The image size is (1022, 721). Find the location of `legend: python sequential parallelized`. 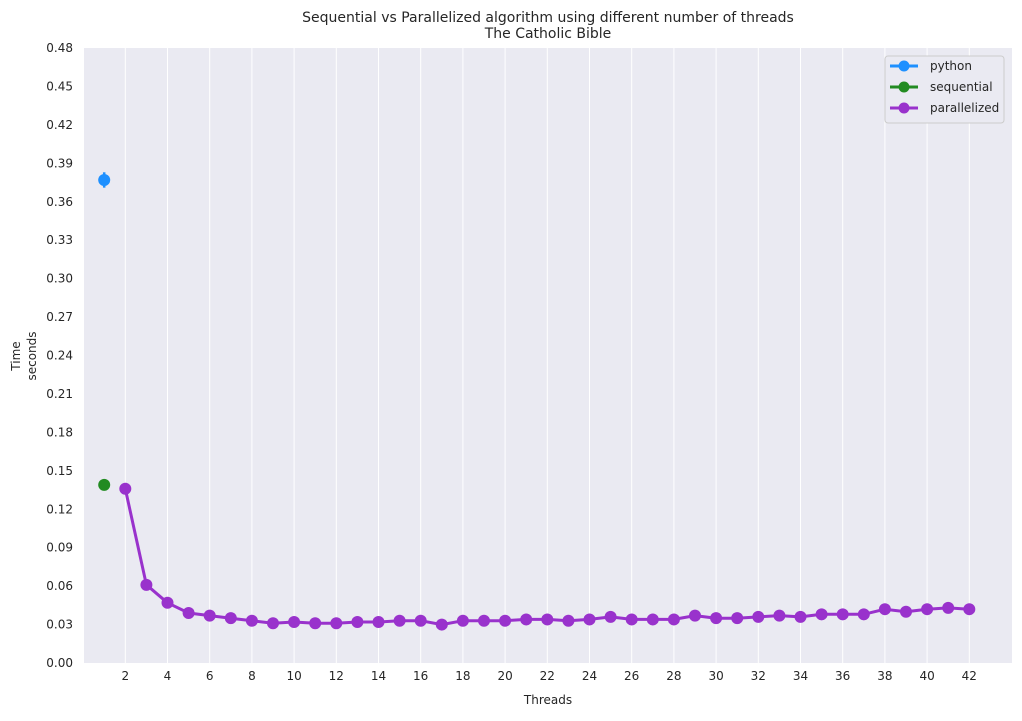

legend: python sequential parallelized is located at coordinates (944, 89).